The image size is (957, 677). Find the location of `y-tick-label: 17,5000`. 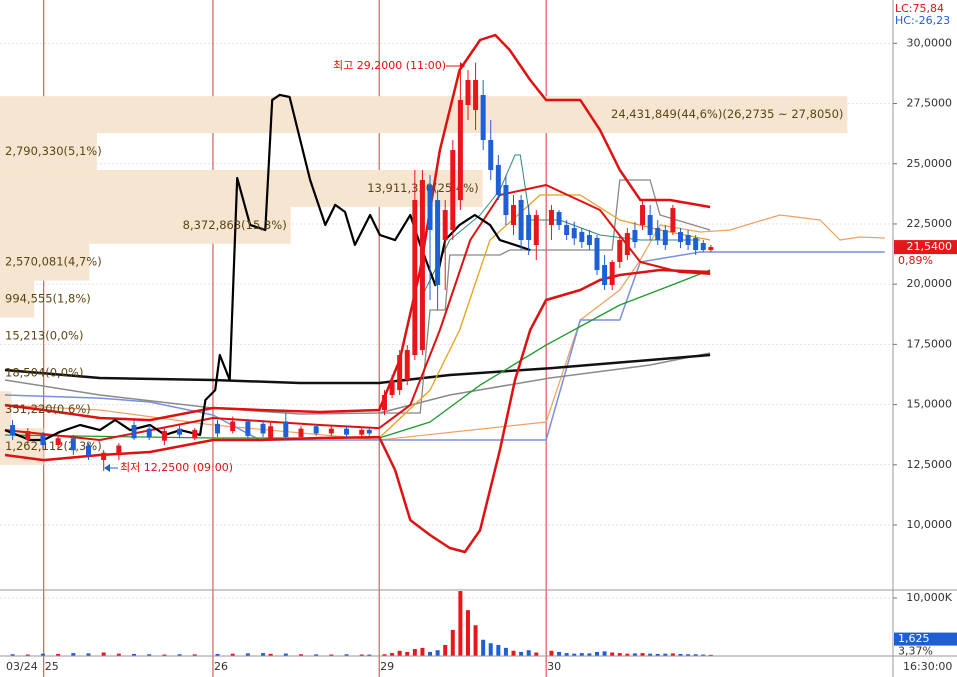

y-tick-label: 17,5000 is located at coordinates (930, 343).